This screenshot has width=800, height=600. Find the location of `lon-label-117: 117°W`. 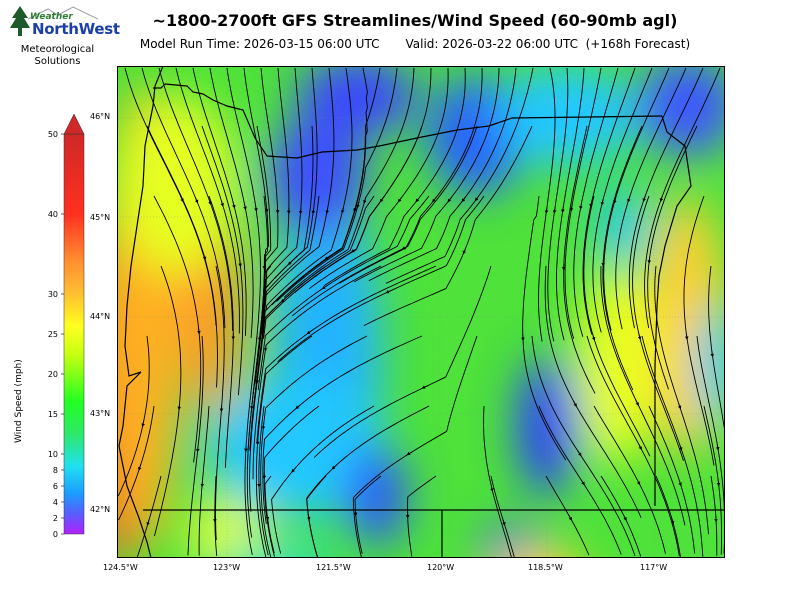

lon-label-117: 117°W is located at coordinates (654, 567).